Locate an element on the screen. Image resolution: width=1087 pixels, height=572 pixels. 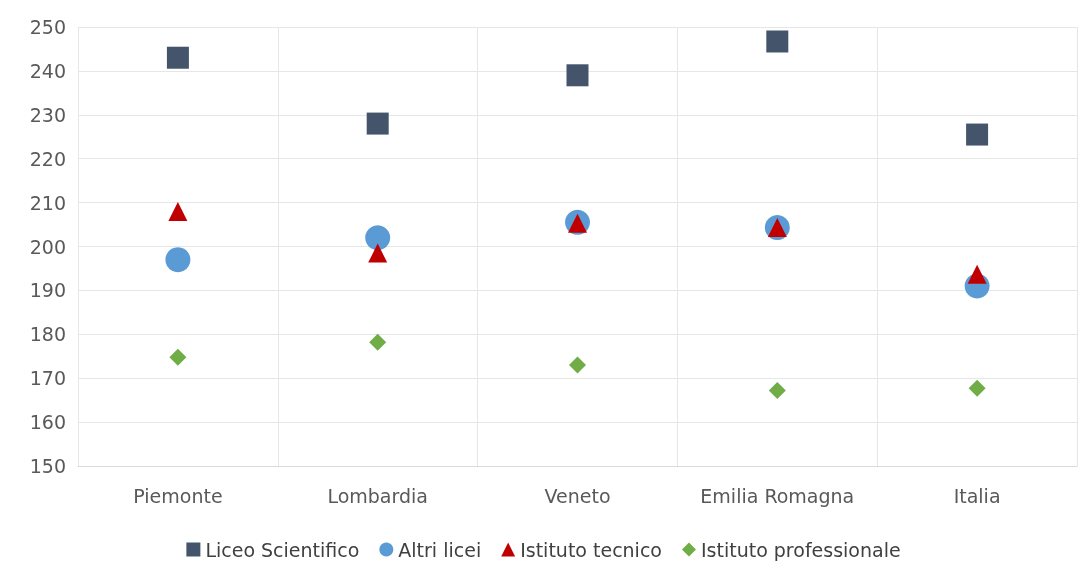
legend-label: Liceo Scientifico is located at coordinates (282, 549).